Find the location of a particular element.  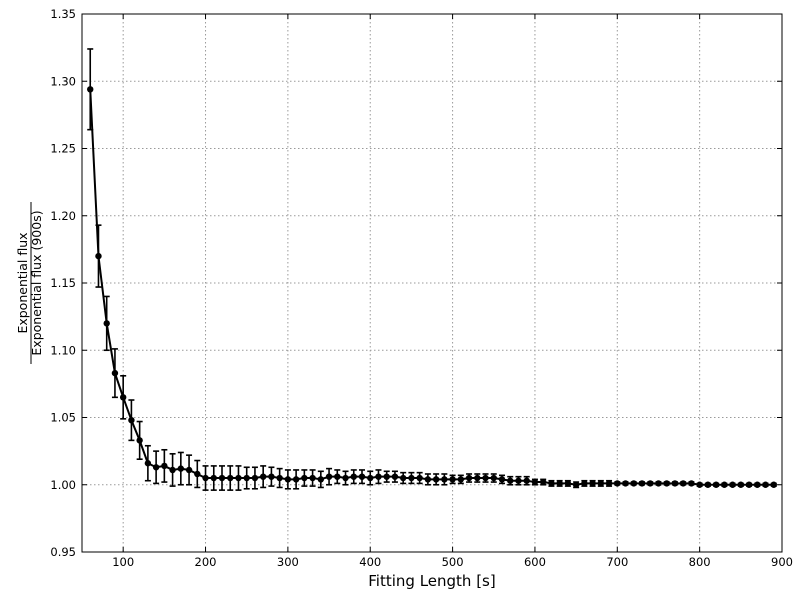

y-axis-label: Exponential flux Exponential flux (900s) is located at coordinates (29, 283).